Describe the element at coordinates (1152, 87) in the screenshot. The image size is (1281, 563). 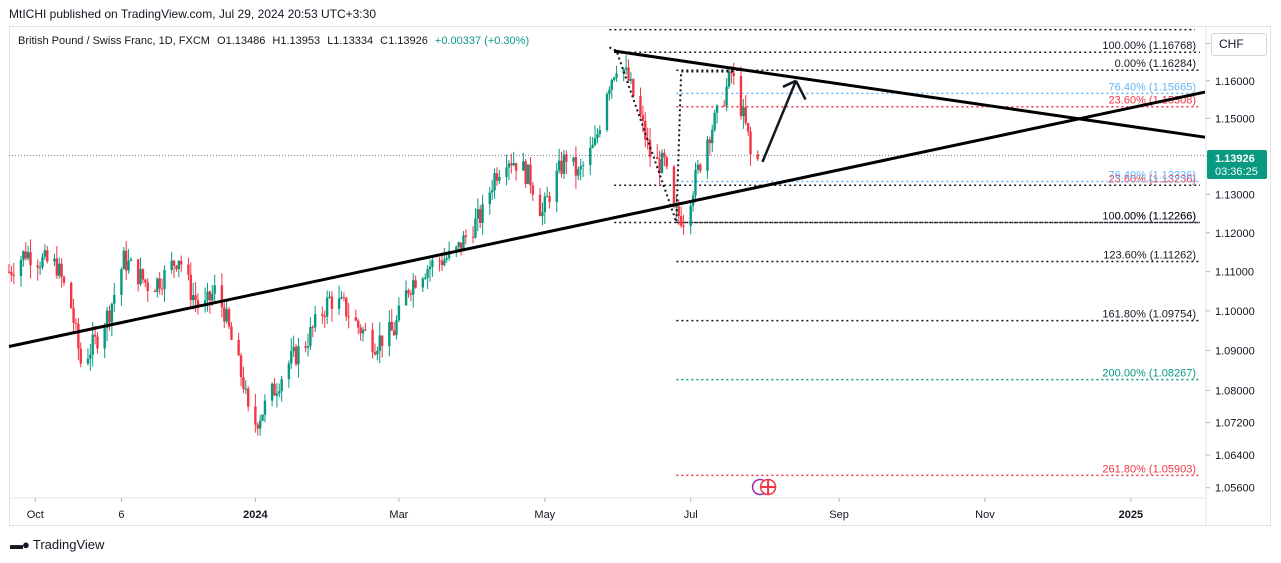
I see `fib-set-2-level-label: 76.40% (1.15665)` at that location.